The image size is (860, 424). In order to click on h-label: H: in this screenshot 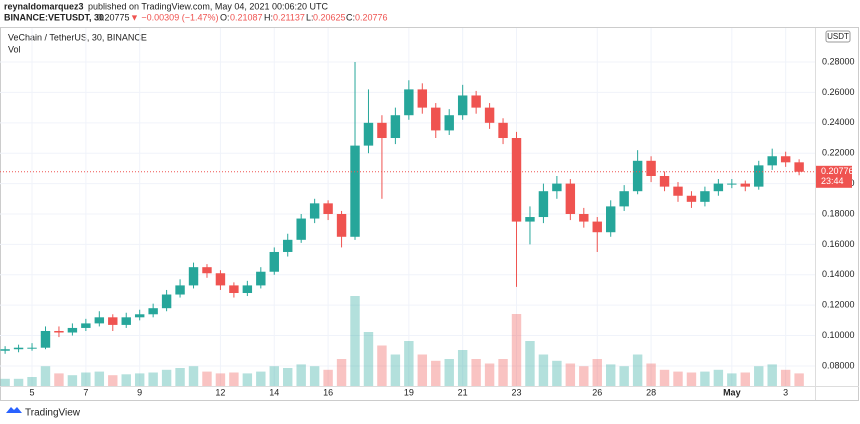, I will do `click(268, 17)`.